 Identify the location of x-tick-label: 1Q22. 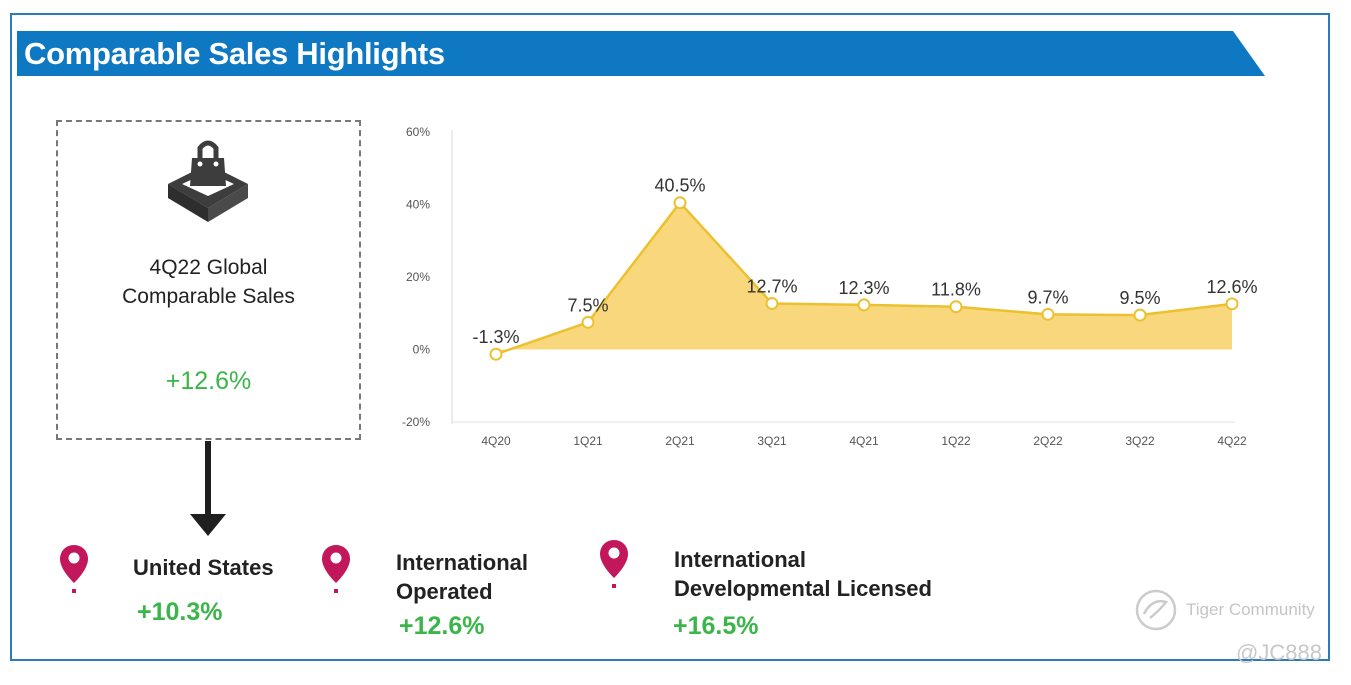
(956, 441).